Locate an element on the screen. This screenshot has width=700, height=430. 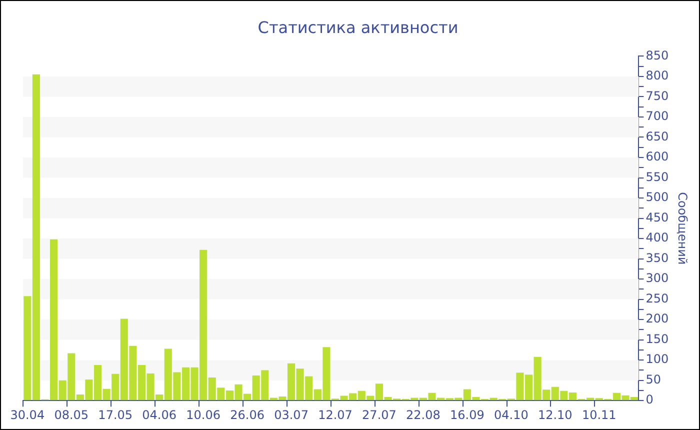
y-tick-label: 450 is located at coordinates (657, 217).